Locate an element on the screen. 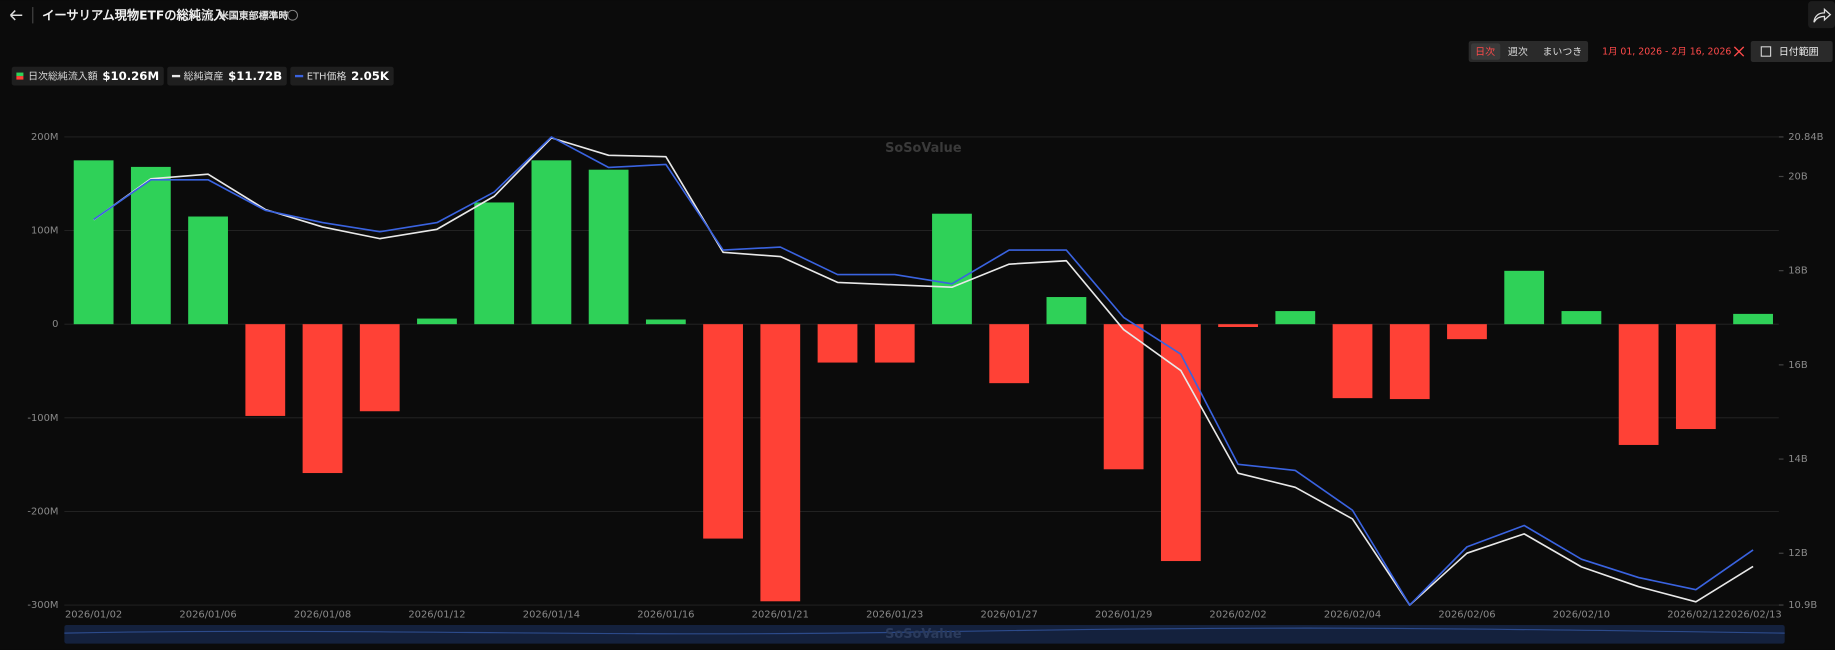 This screenshot has height=650, width=1835. period-button: まいつき is located at coordinates (1562, 52).